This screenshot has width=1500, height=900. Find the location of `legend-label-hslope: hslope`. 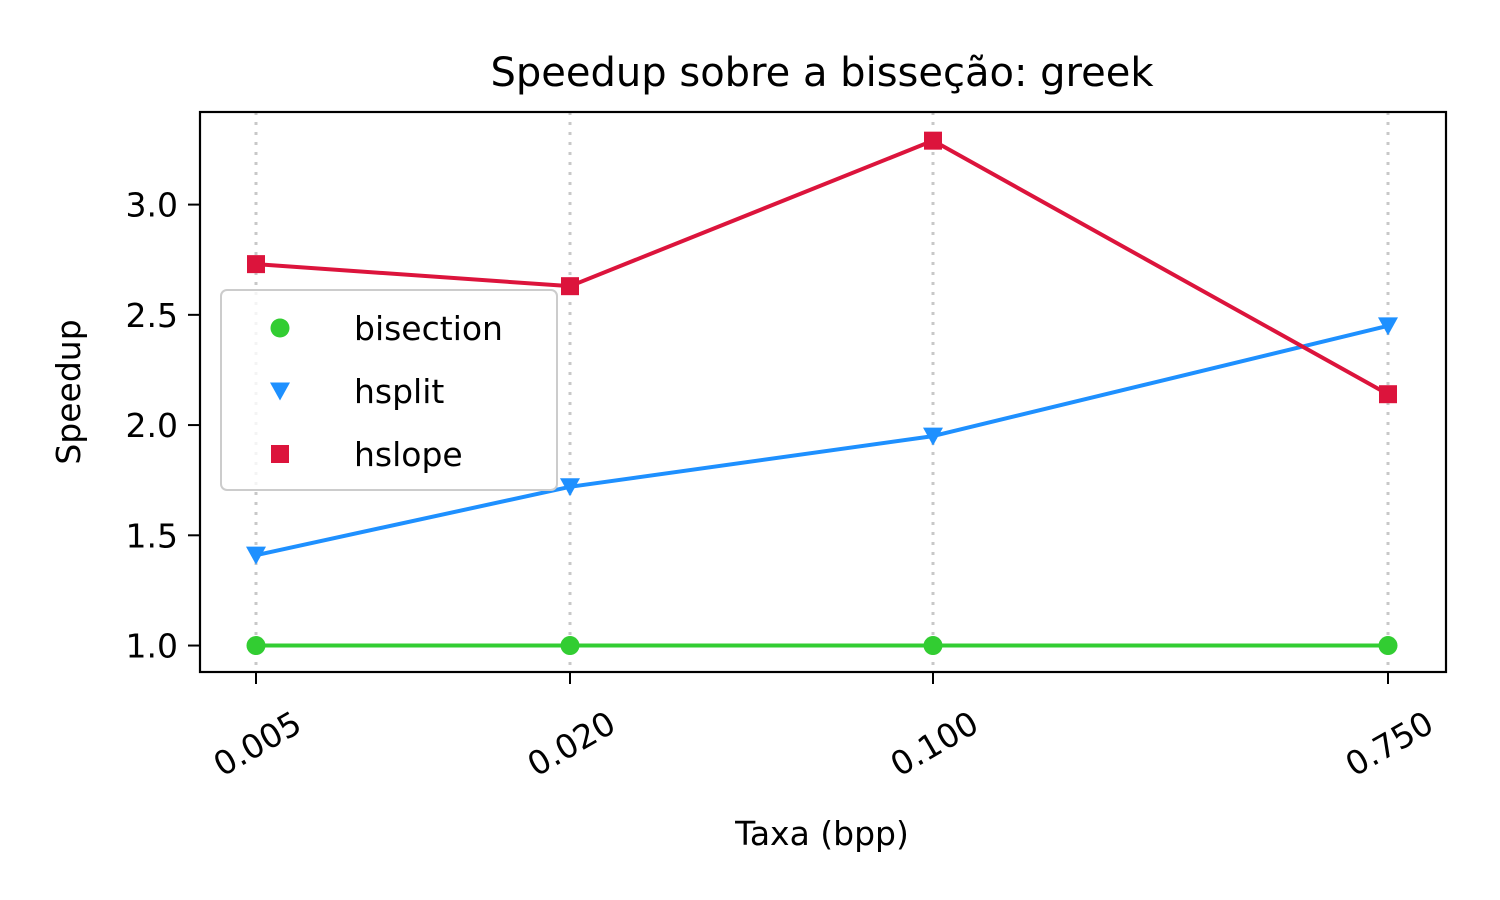

legend-label-hslope: hslope is located at coordinates (408, 454).